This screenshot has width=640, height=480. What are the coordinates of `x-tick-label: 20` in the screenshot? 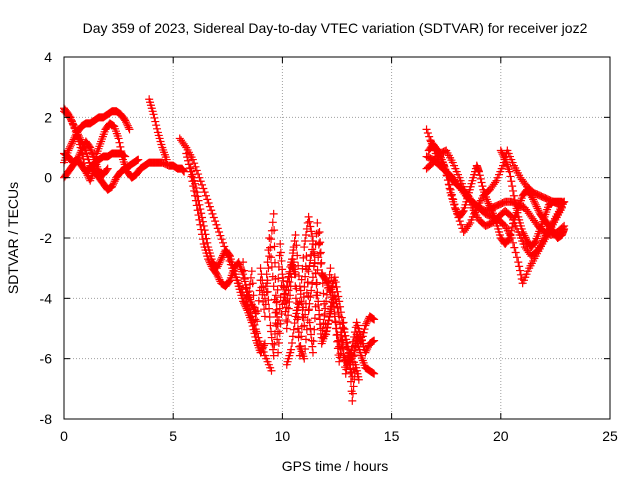 It's located at (501, 436).